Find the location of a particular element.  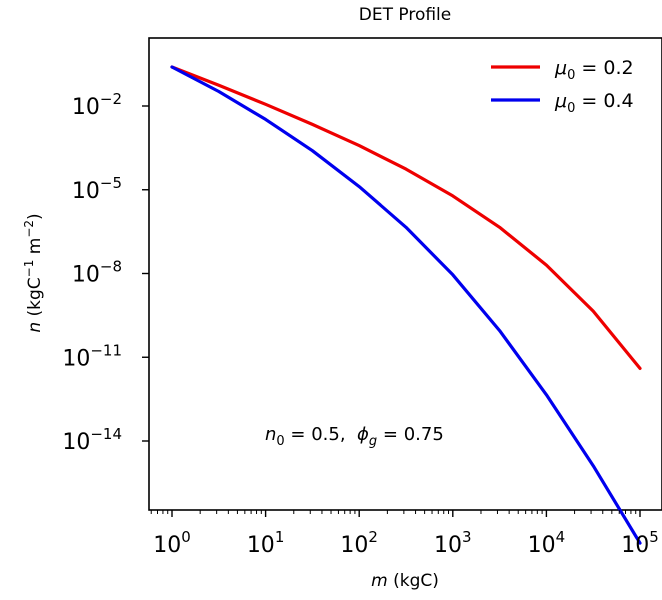

y-tick-label: 10⁻⁵ is located at coordinates (97, 189).